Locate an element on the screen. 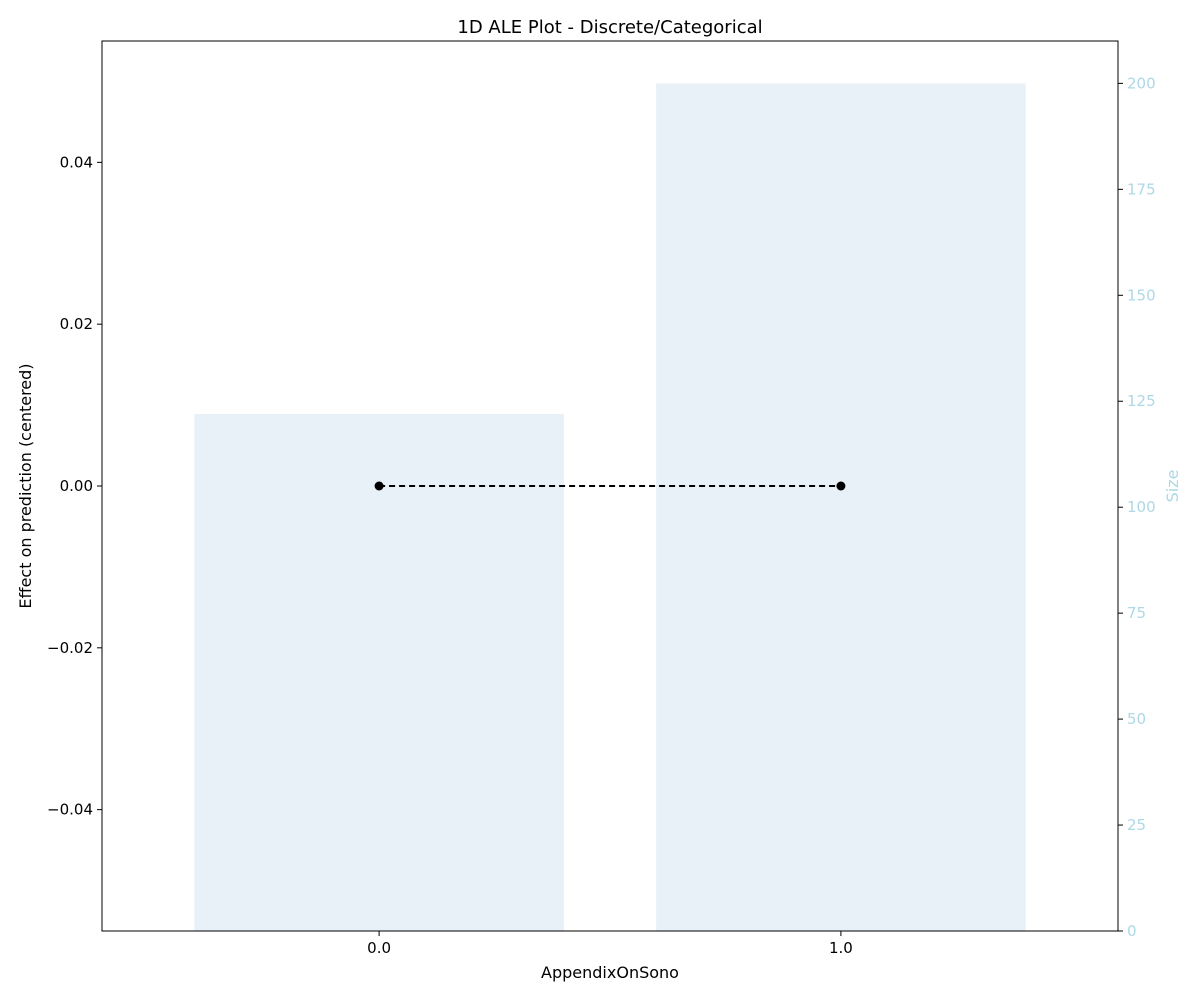 This screenshot has width=1200, height=1000. right-tick-label: 150 is located at coordinates (1141, 295).